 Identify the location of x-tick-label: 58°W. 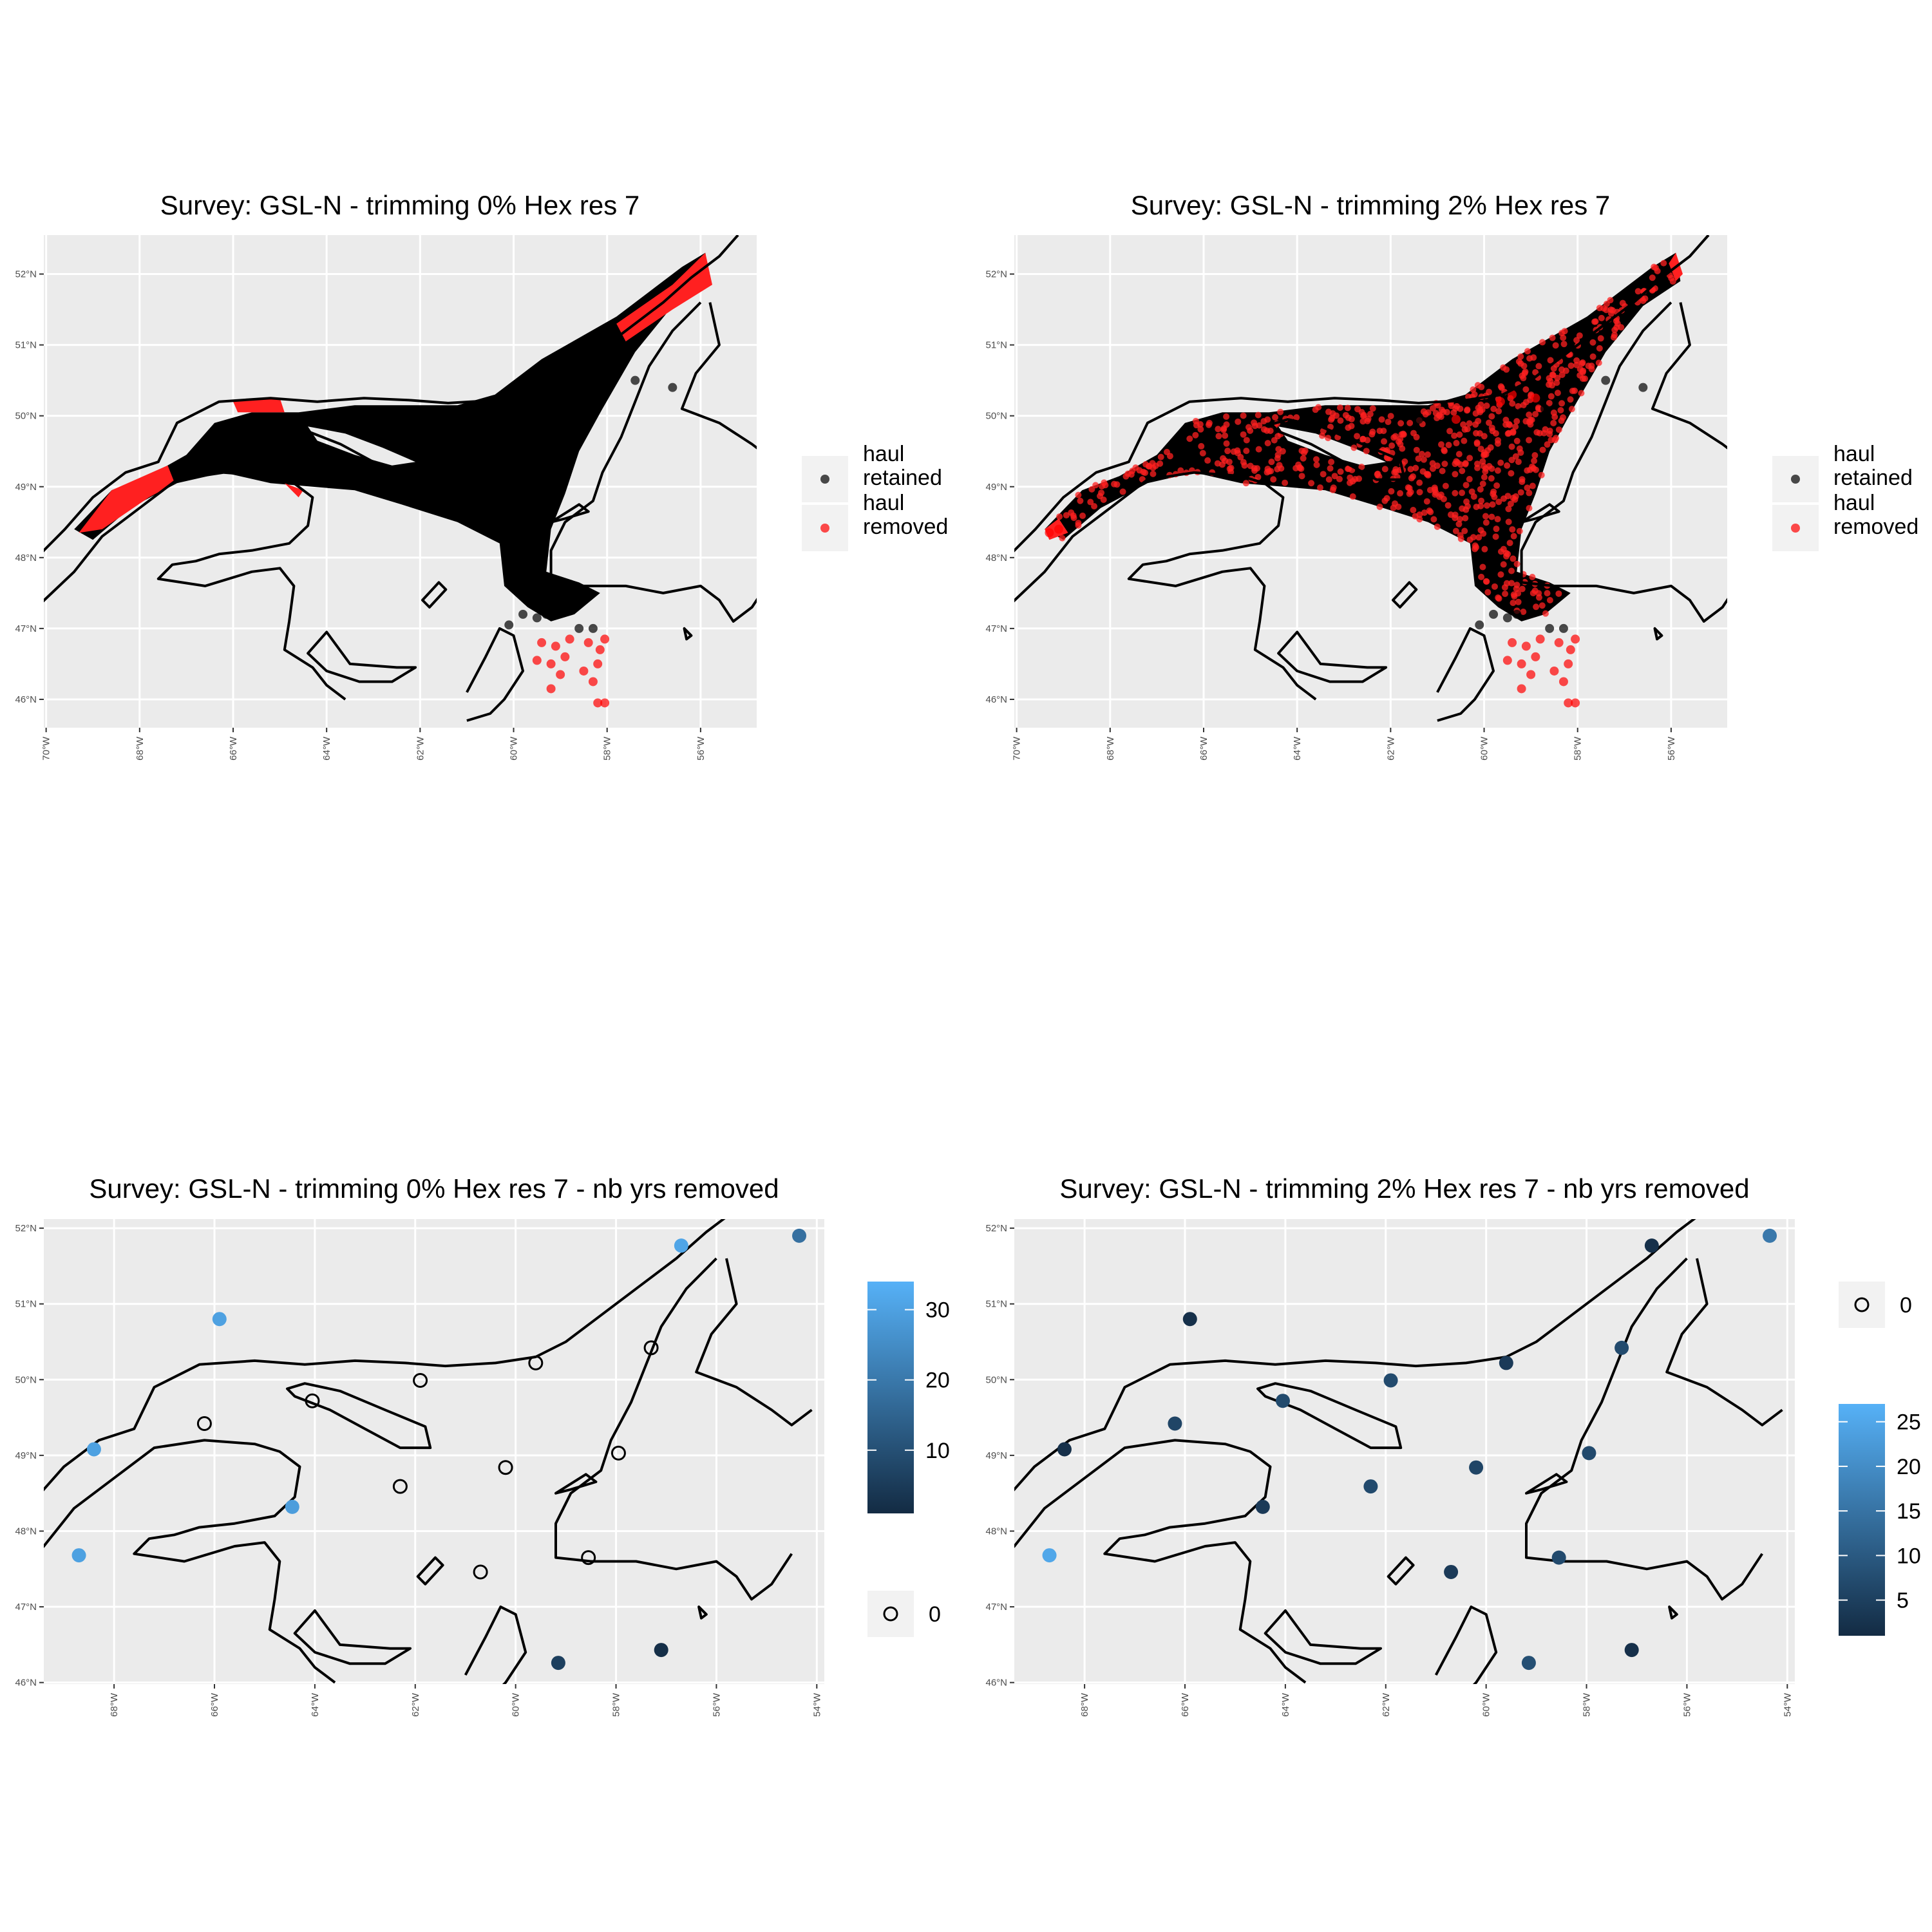
(1578, 749).